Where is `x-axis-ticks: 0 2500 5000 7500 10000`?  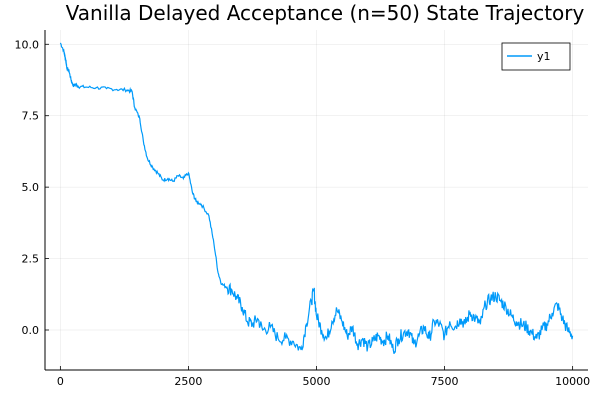 x-axis-ticks: 0 2500 5000 7500 10000 is located at coordinates (323, 377).